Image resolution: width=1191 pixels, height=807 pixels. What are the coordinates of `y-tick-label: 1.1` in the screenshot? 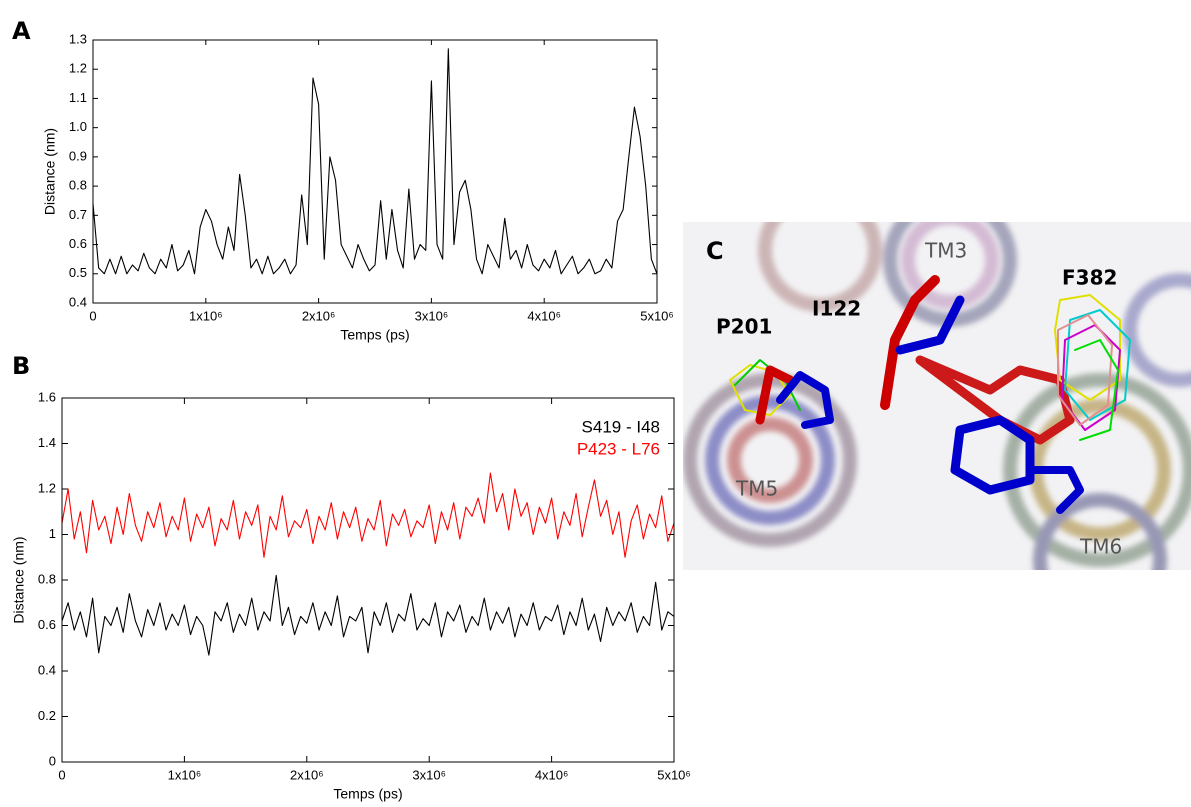 It's located at (78, 97).